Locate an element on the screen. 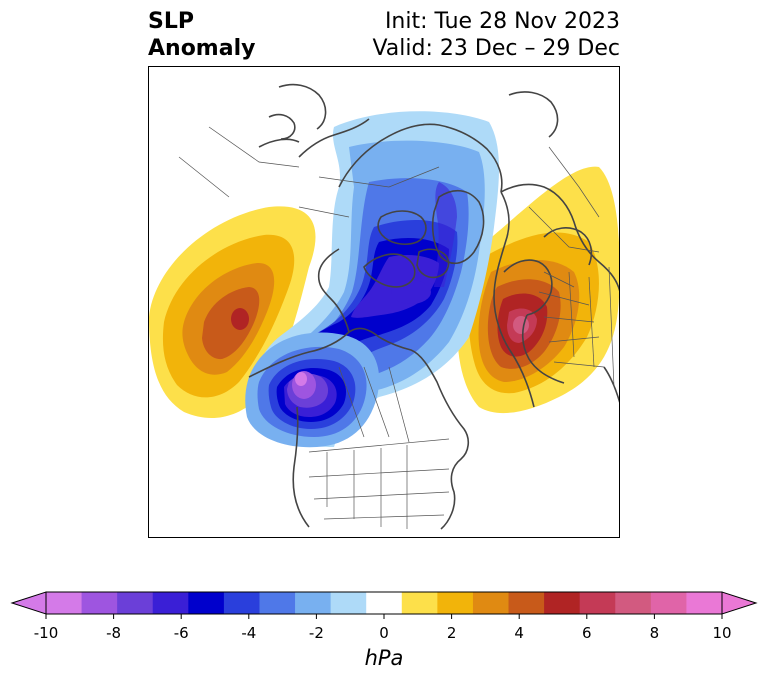  colorbar is located at coordinates (384, 605).